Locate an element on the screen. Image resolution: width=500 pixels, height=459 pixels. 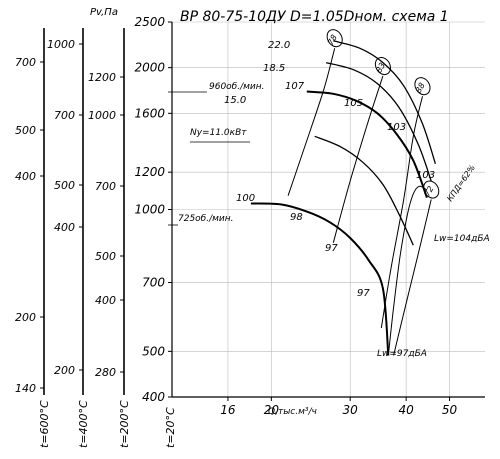
side-scale-tick-label-0-3: 200 is located at coordinates (25, 317).